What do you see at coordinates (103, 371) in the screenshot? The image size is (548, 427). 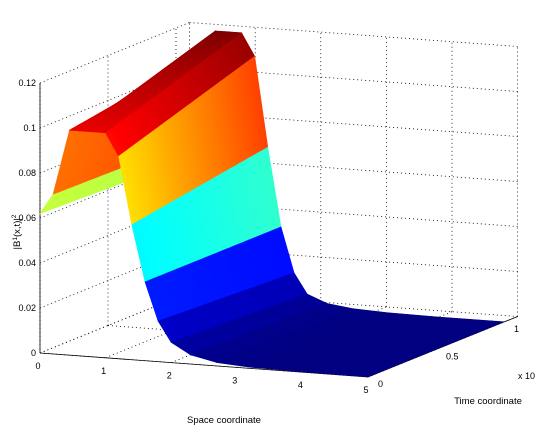 I see `x-tick-label: 1` at bounding box center [103, 371].